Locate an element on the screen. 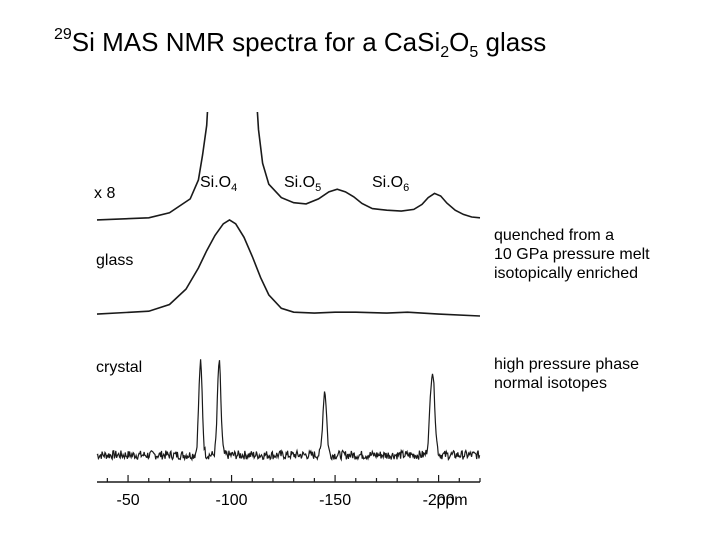 The width and height of the screenshot is (720, 540). series-label-glass: glass is located at coordinates (115, 260).